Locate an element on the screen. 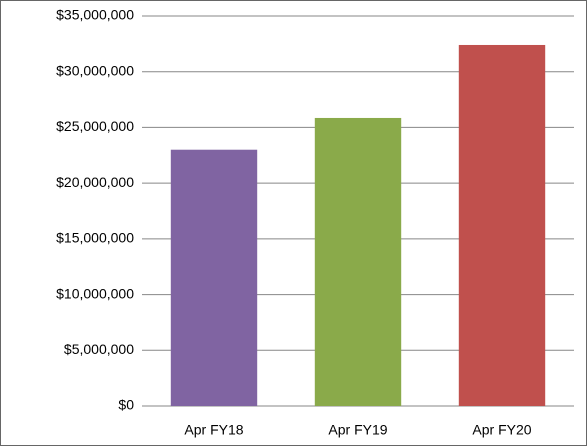  y-tick-label: $30,000,000 is located at coordinates (95, 70).